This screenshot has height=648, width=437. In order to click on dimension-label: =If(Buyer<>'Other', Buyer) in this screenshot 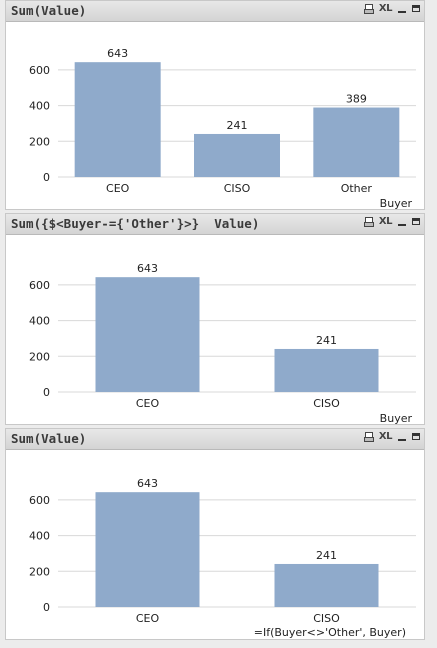, I will do `click(330, 632)`.